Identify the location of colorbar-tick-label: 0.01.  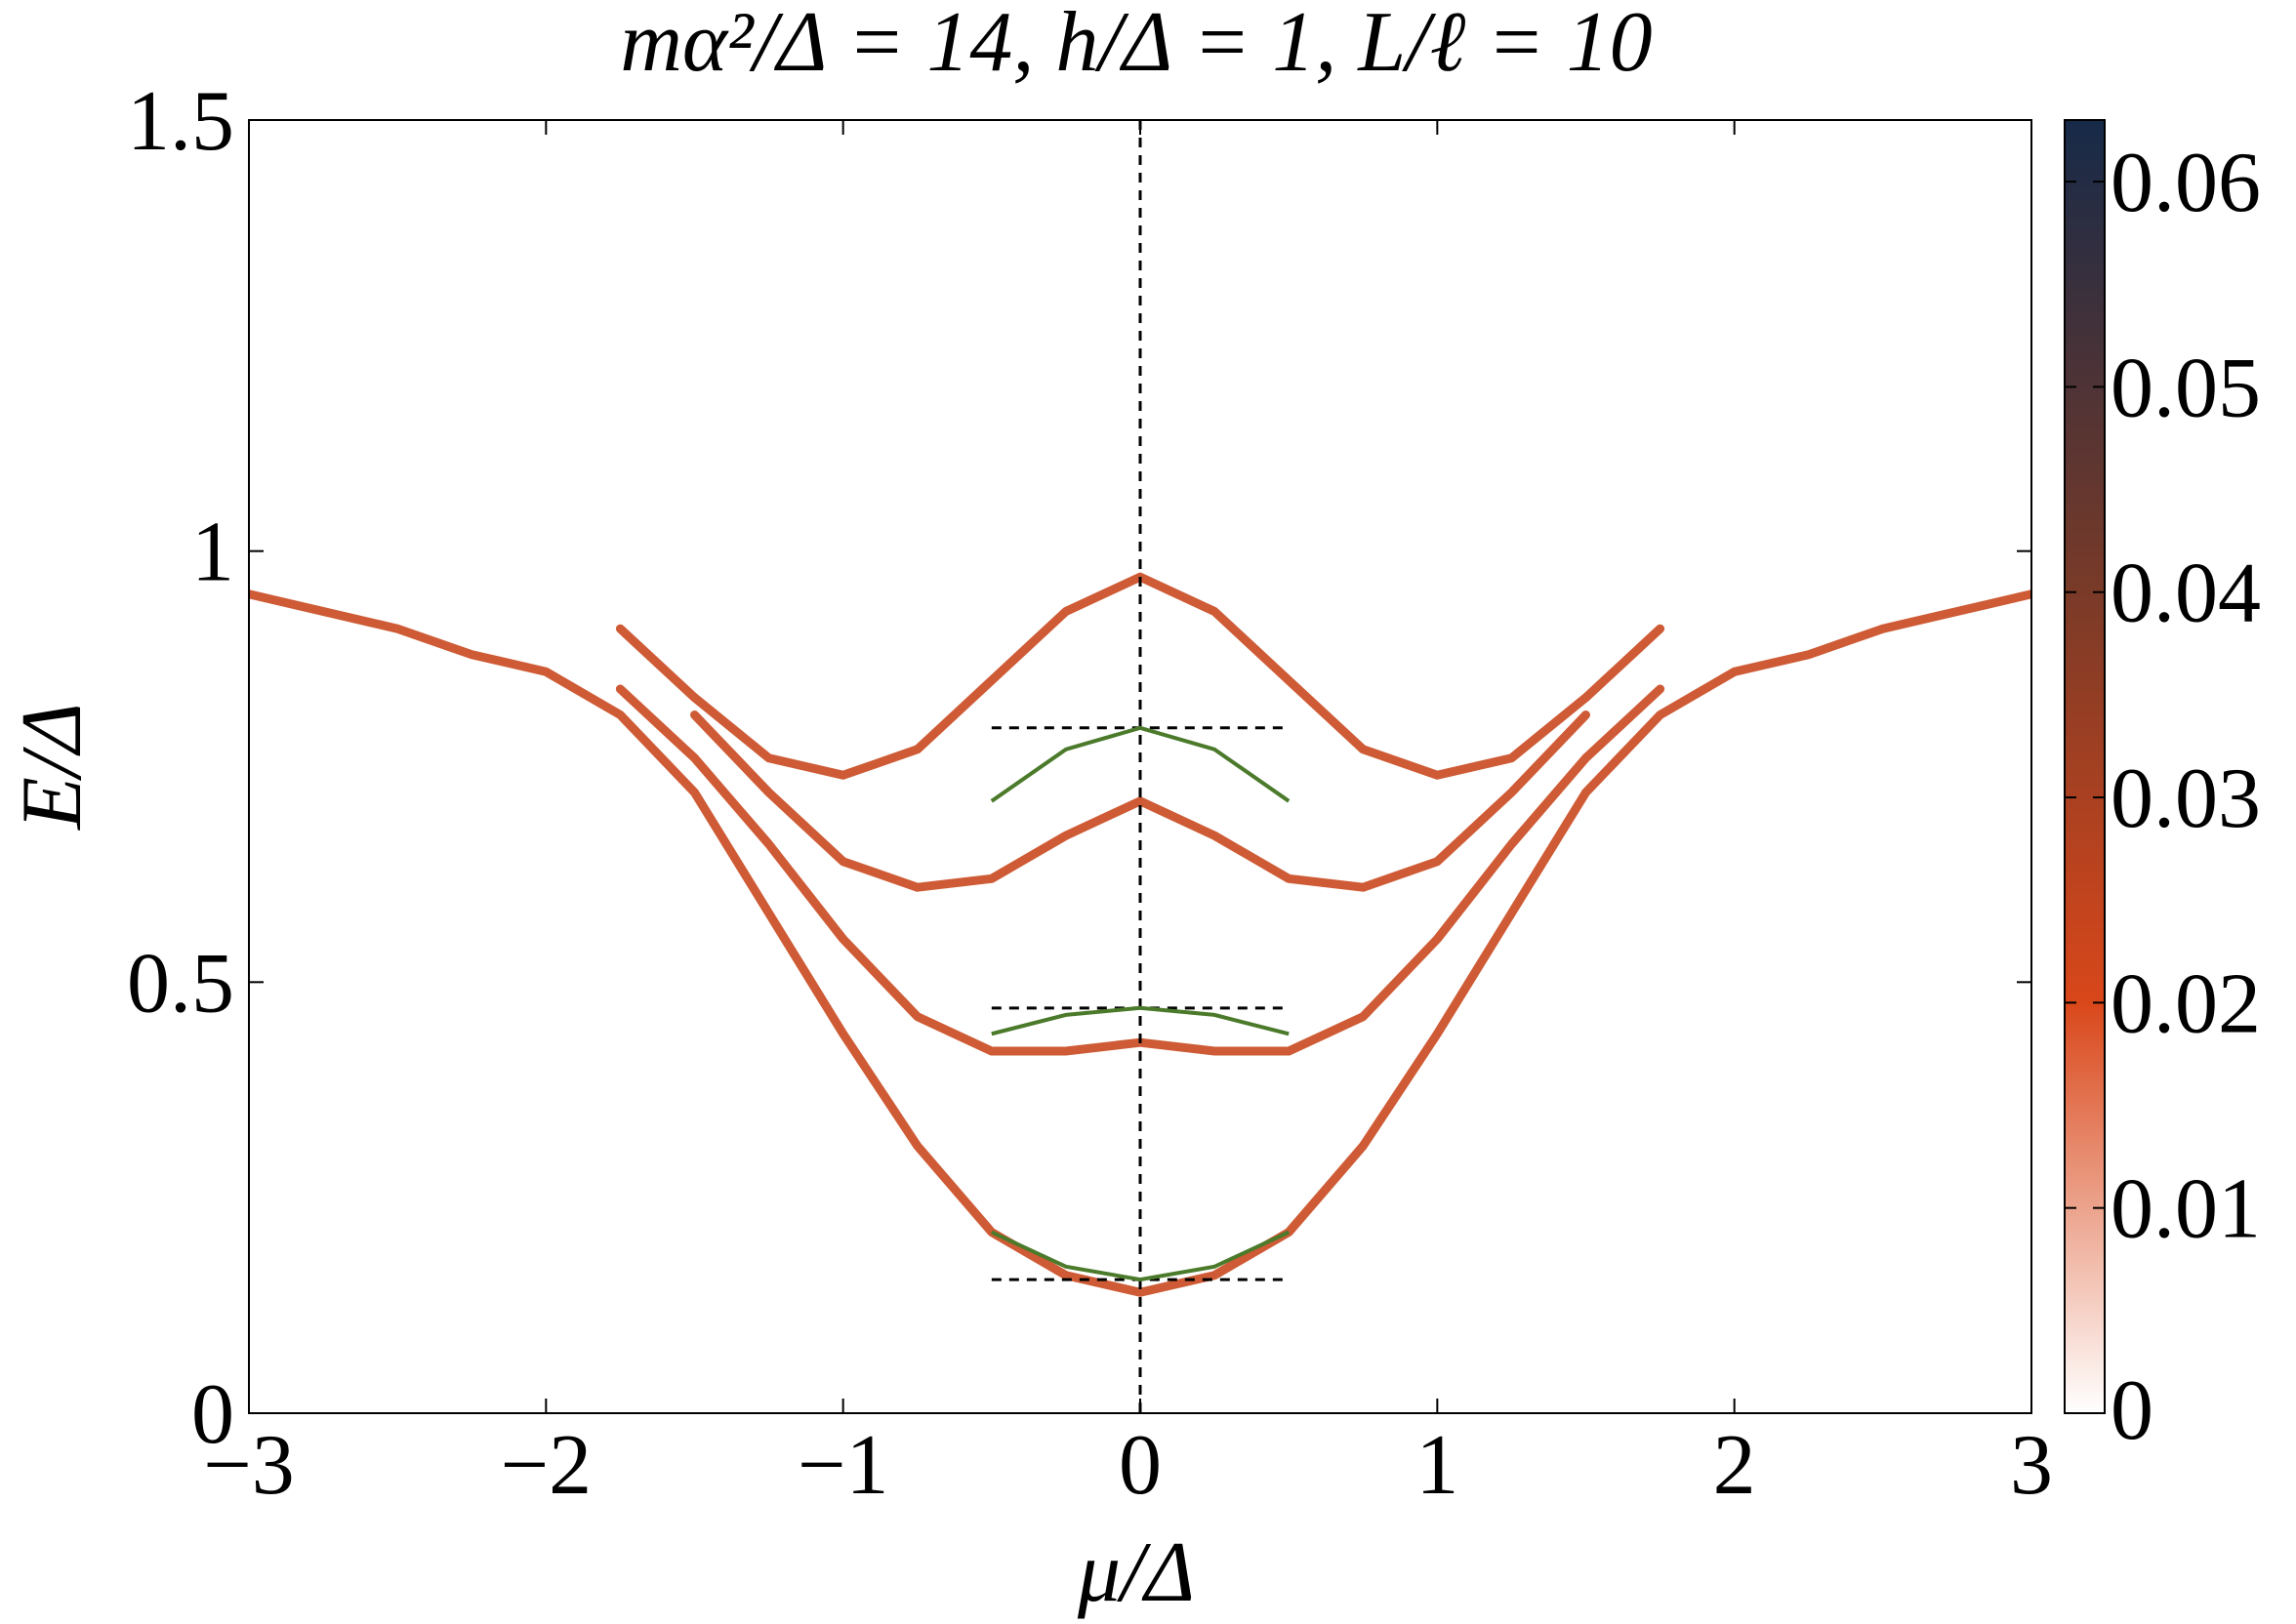
(2186, 1209).